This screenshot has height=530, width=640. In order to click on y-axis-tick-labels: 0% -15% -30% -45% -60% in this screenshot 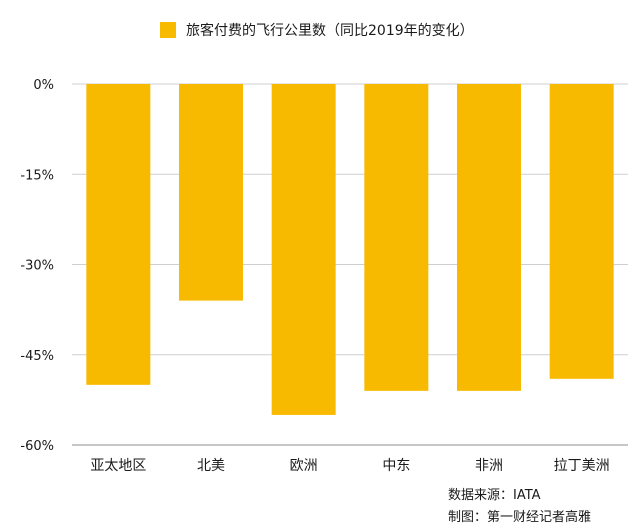, I will do `click(37, 266)`.